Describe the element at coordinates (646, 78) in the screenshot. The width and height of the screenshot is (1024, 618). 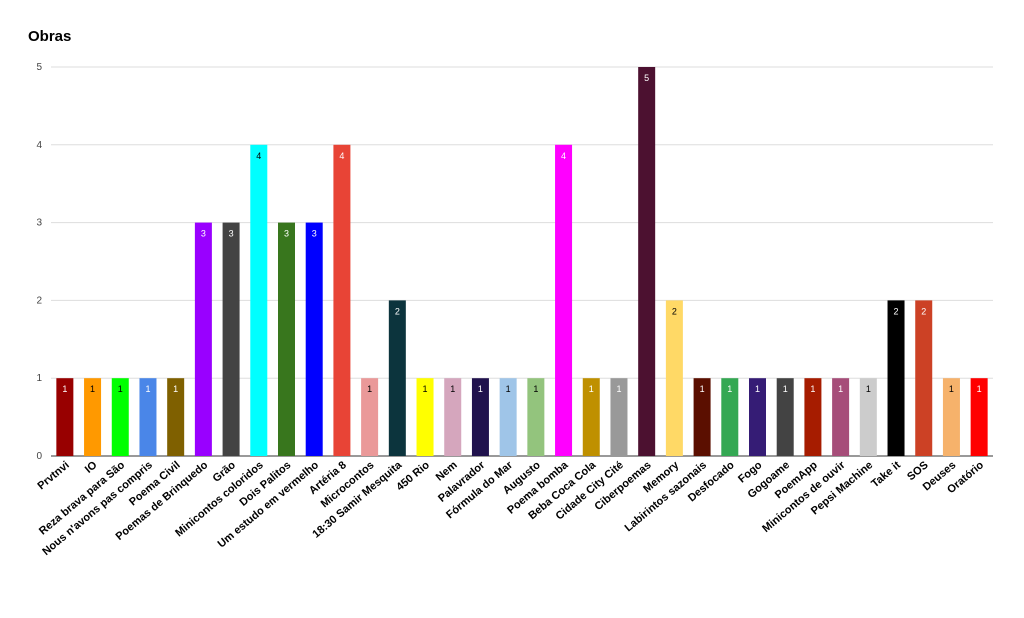
I see `data-label: 5` at that location.